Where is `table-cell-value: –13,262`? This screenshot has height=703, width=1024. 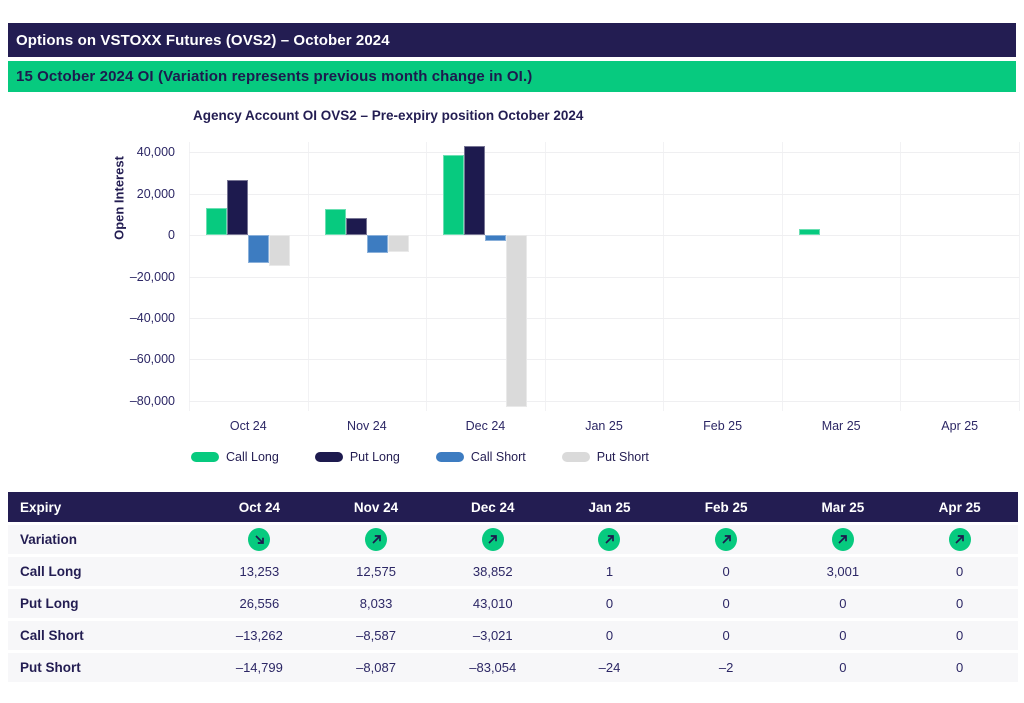 table-cell-value: –13,262 is located at coordinates (259, 635).